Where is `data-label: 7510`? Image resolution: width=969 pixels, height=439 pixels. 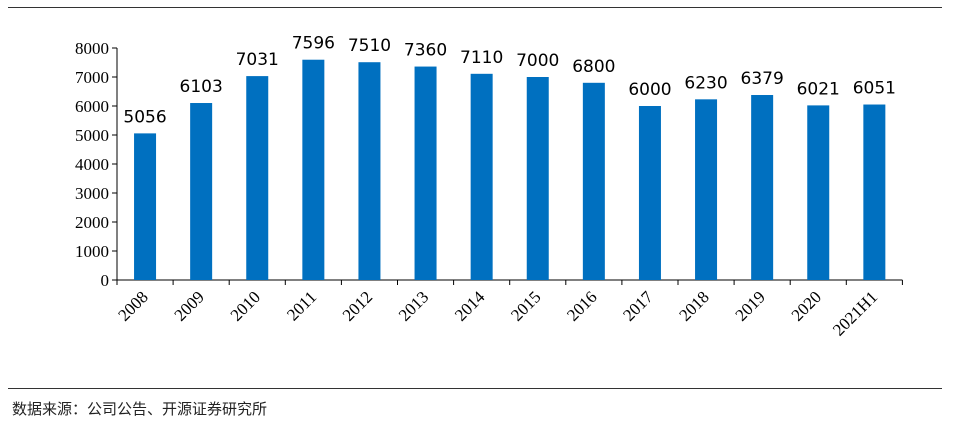 data-label: 7510 is located at coordinates (369, 46).